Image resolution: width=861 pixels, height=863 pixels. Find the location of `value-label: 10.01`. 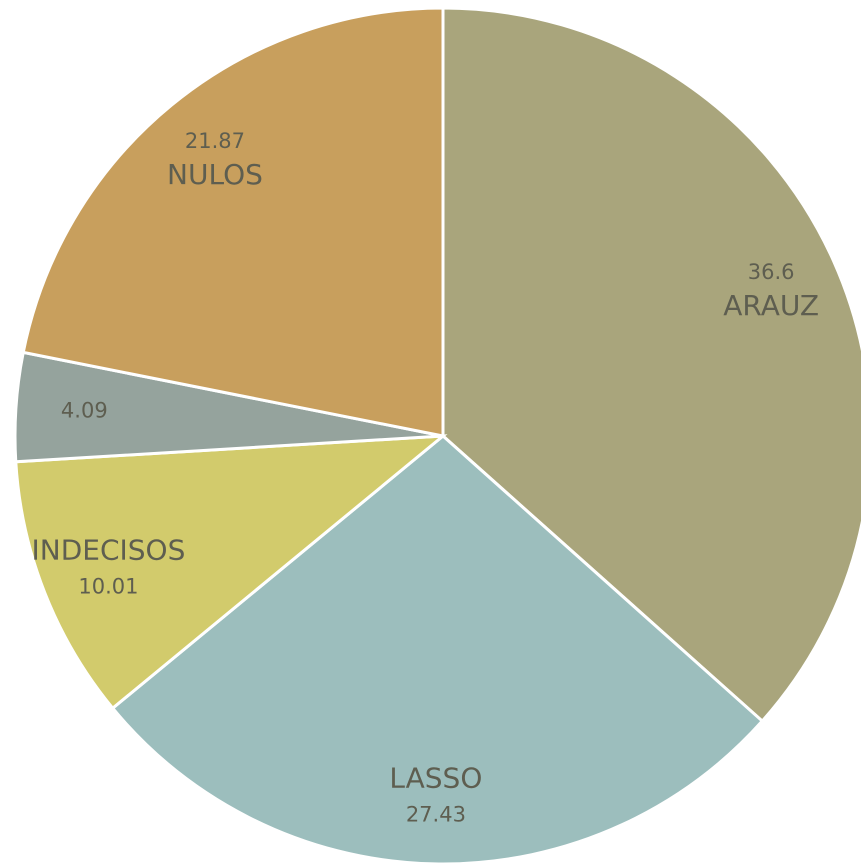

value-label: 10.01 is located at coordinates (108, 587).